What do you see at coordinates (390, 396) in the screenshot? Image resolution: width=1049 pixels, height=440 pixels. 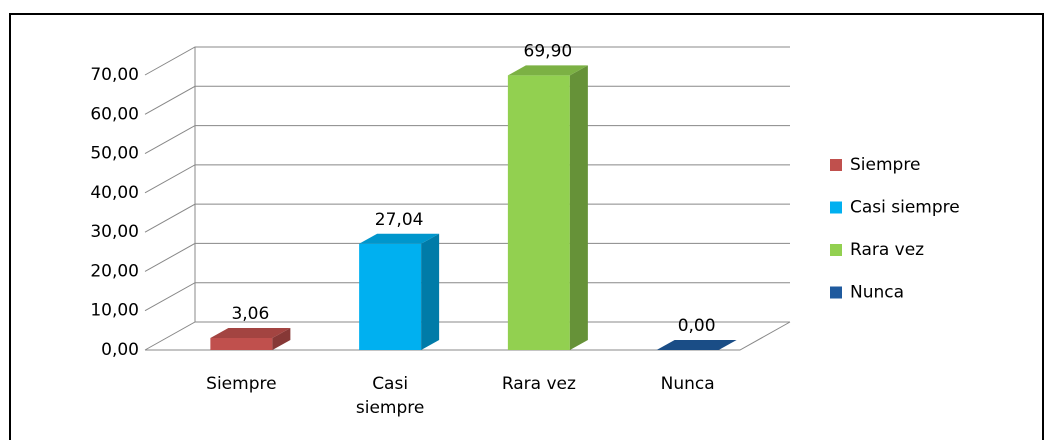 I see `x-tick-label: Casi siempre` at bounding box center [390, 396].